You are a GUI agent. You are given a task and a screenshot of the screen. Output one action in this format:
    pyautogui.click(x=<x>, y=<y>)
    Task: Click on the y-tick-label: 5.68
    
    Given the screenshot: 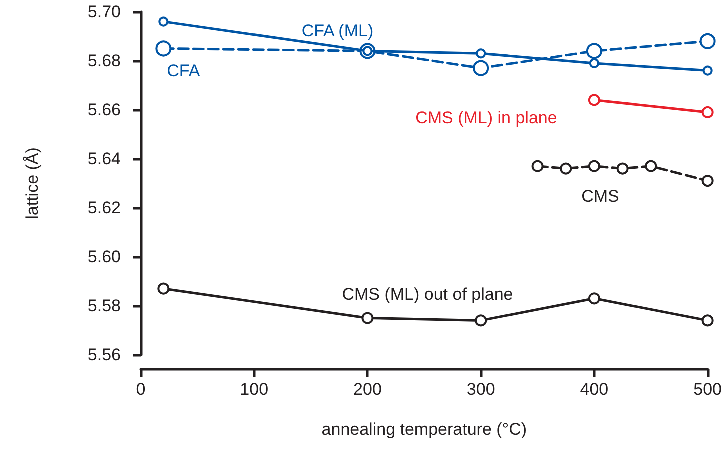 What is the action you would take?
    pyautogui.click(x=104, y=61)
    